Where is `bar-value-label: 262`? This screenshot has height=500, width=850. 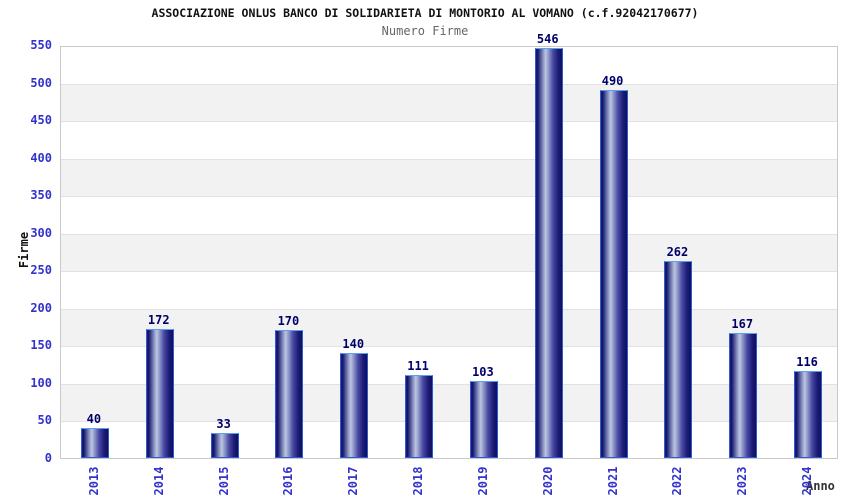
bar-value-label: 262 is located at coordinates (677, 252).